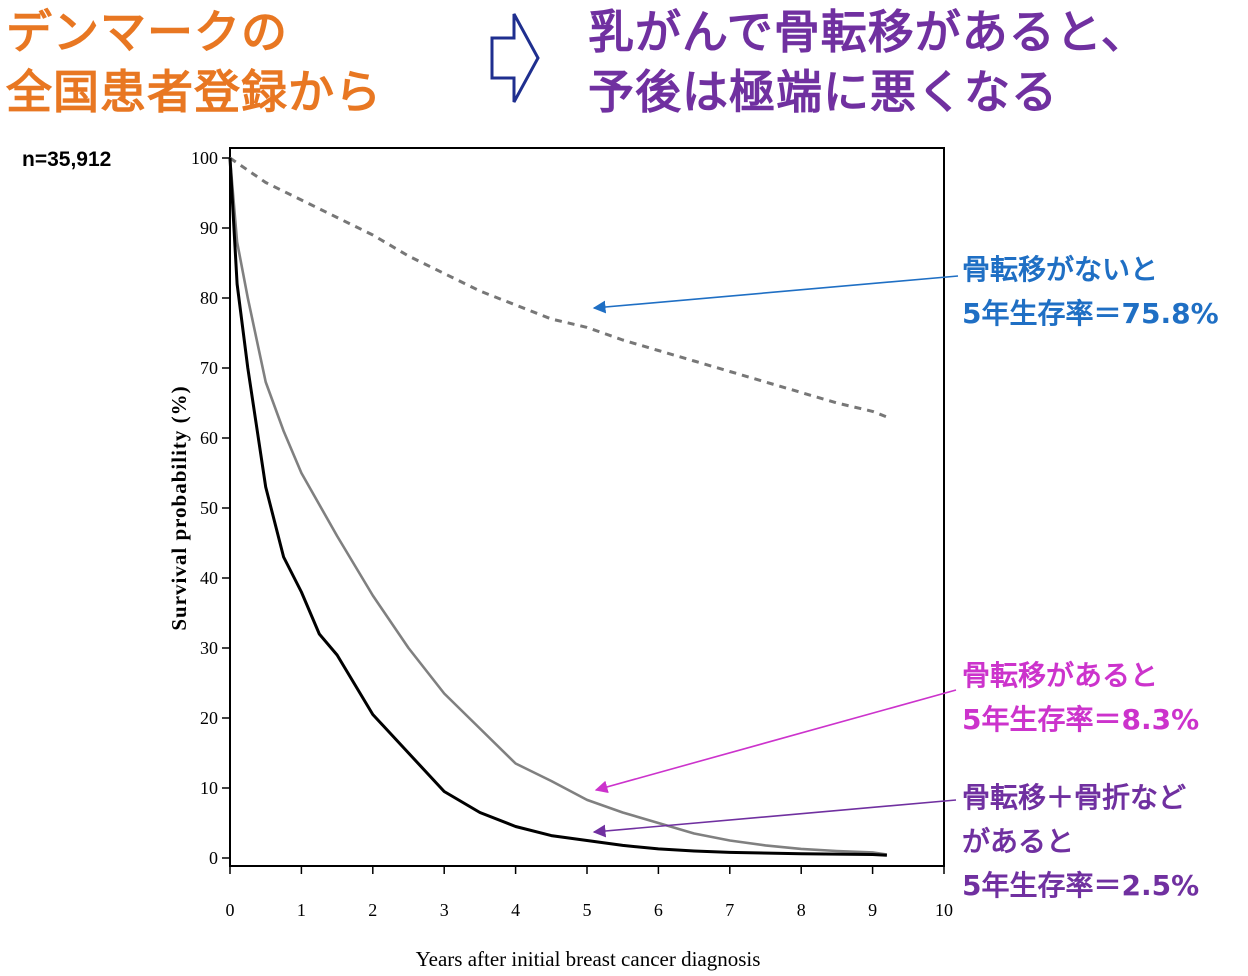  I want to click on outline-right-arrow-icon, so click(515, 58).